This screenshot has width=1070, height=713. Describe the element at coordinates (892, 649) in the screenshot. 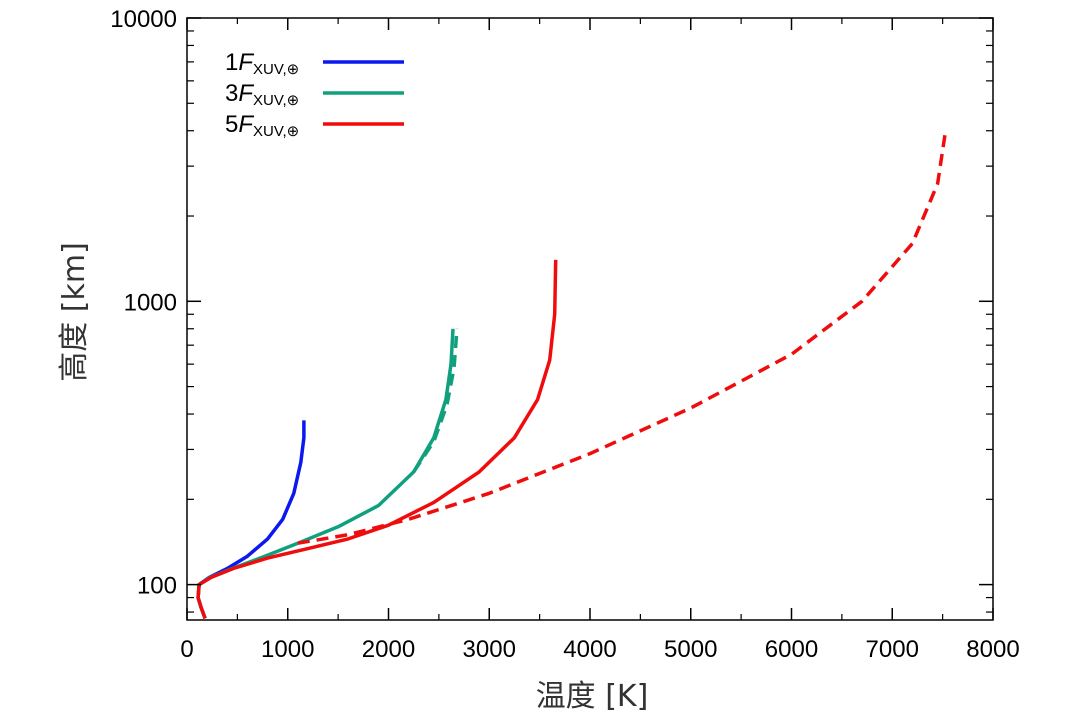

I see `x-tick-label: 7000` at that location.